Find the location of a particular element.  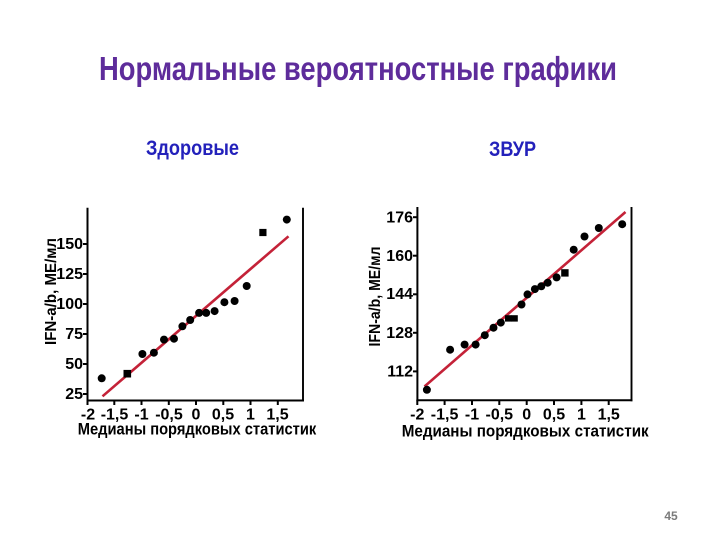

svg-text:Нормальные вероятностные графи: Нормальные вероятностные графики is located at coordinates (358, 68).